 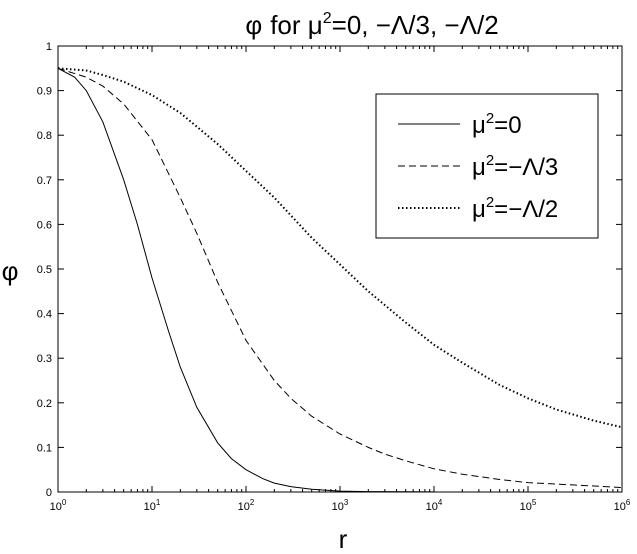 I want to click on legend-label-3: μ2=−Λ/2, so click(x=515, y=208).